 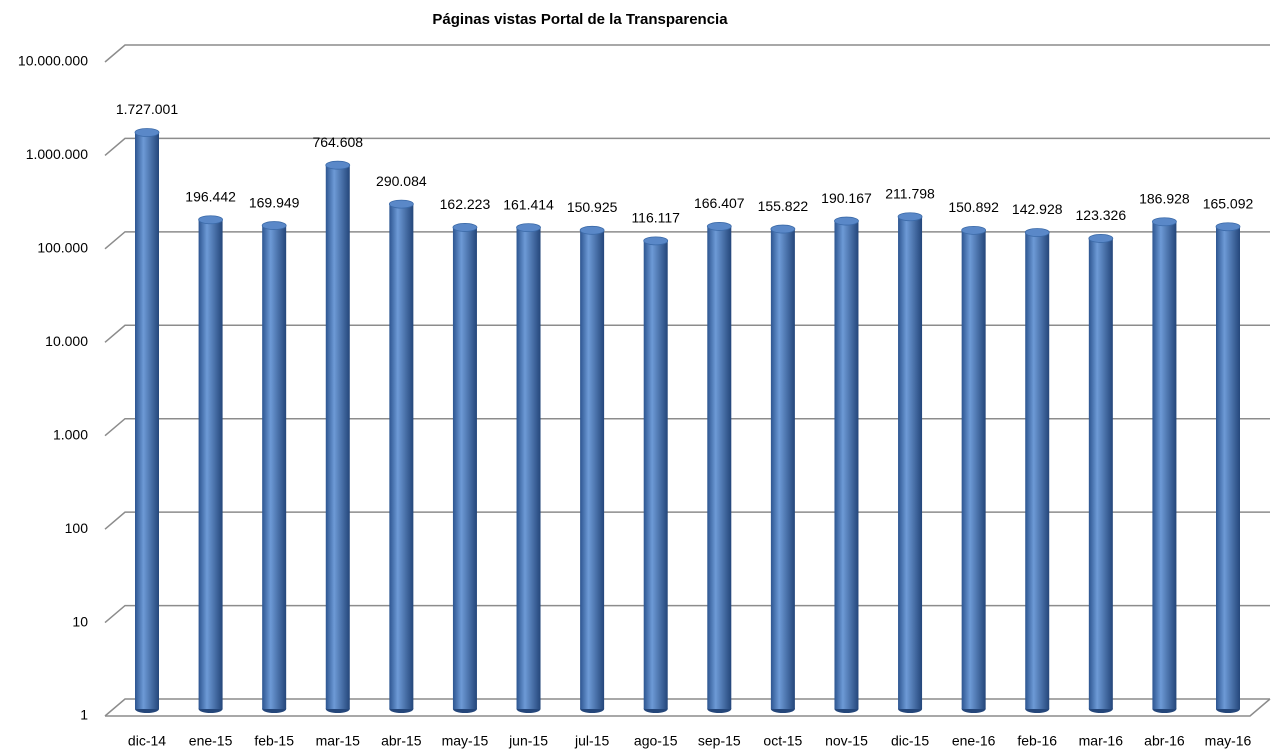 What do you see at coordinates (465, 741) in the screenshot?
I see `x-tick-label: may-15` at bounding box center [465, 741].